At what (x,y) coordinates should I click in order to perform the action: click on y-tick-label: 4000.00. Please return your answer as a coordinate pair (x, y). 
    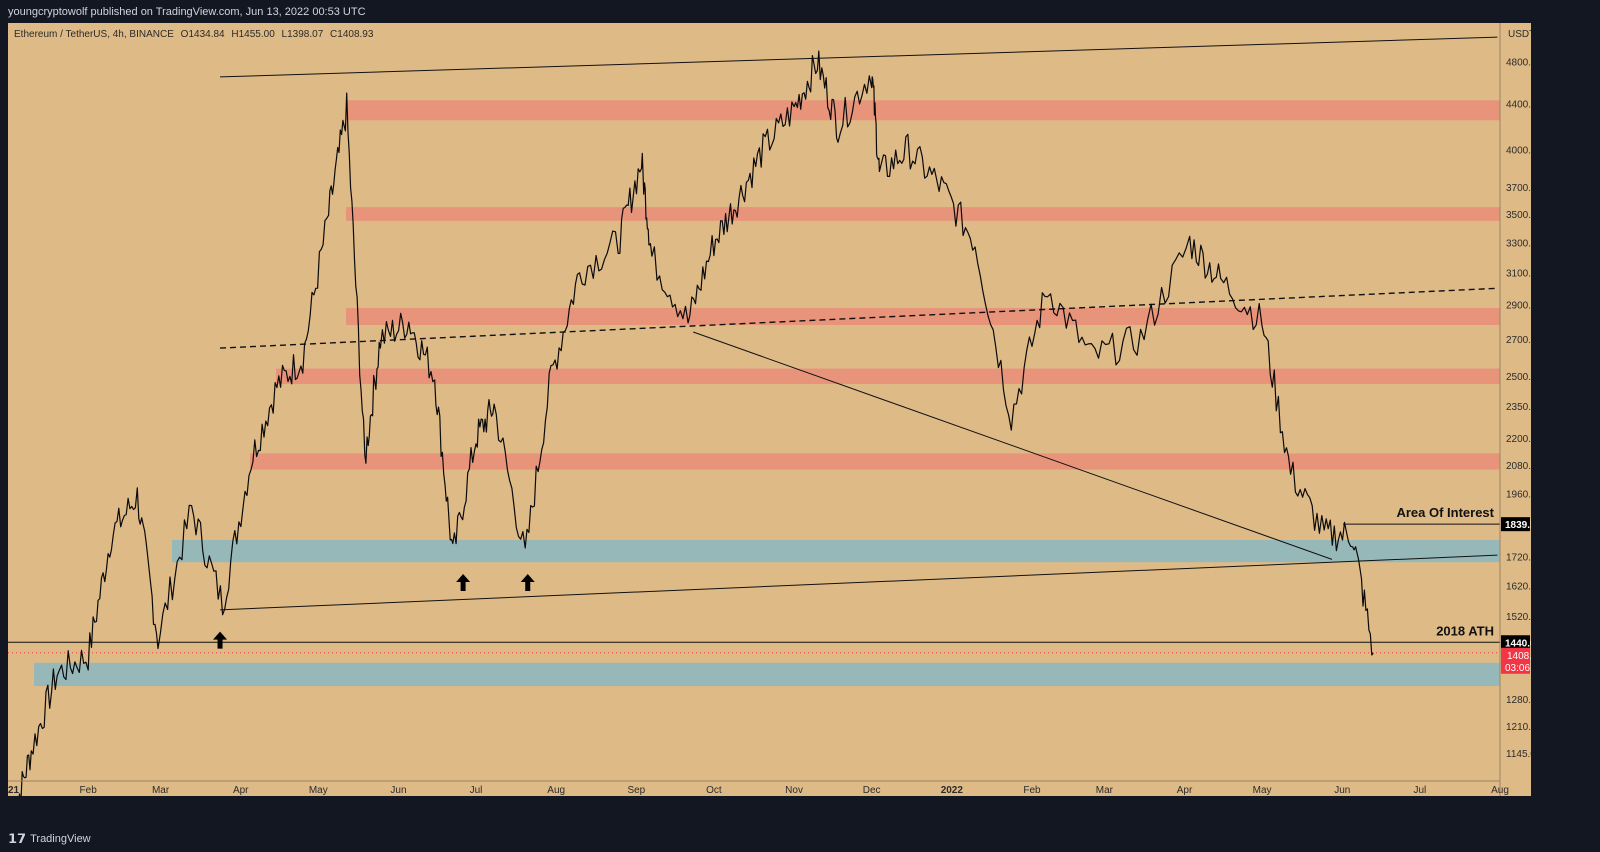
    Looking at the image, I should click on (1518, 151).